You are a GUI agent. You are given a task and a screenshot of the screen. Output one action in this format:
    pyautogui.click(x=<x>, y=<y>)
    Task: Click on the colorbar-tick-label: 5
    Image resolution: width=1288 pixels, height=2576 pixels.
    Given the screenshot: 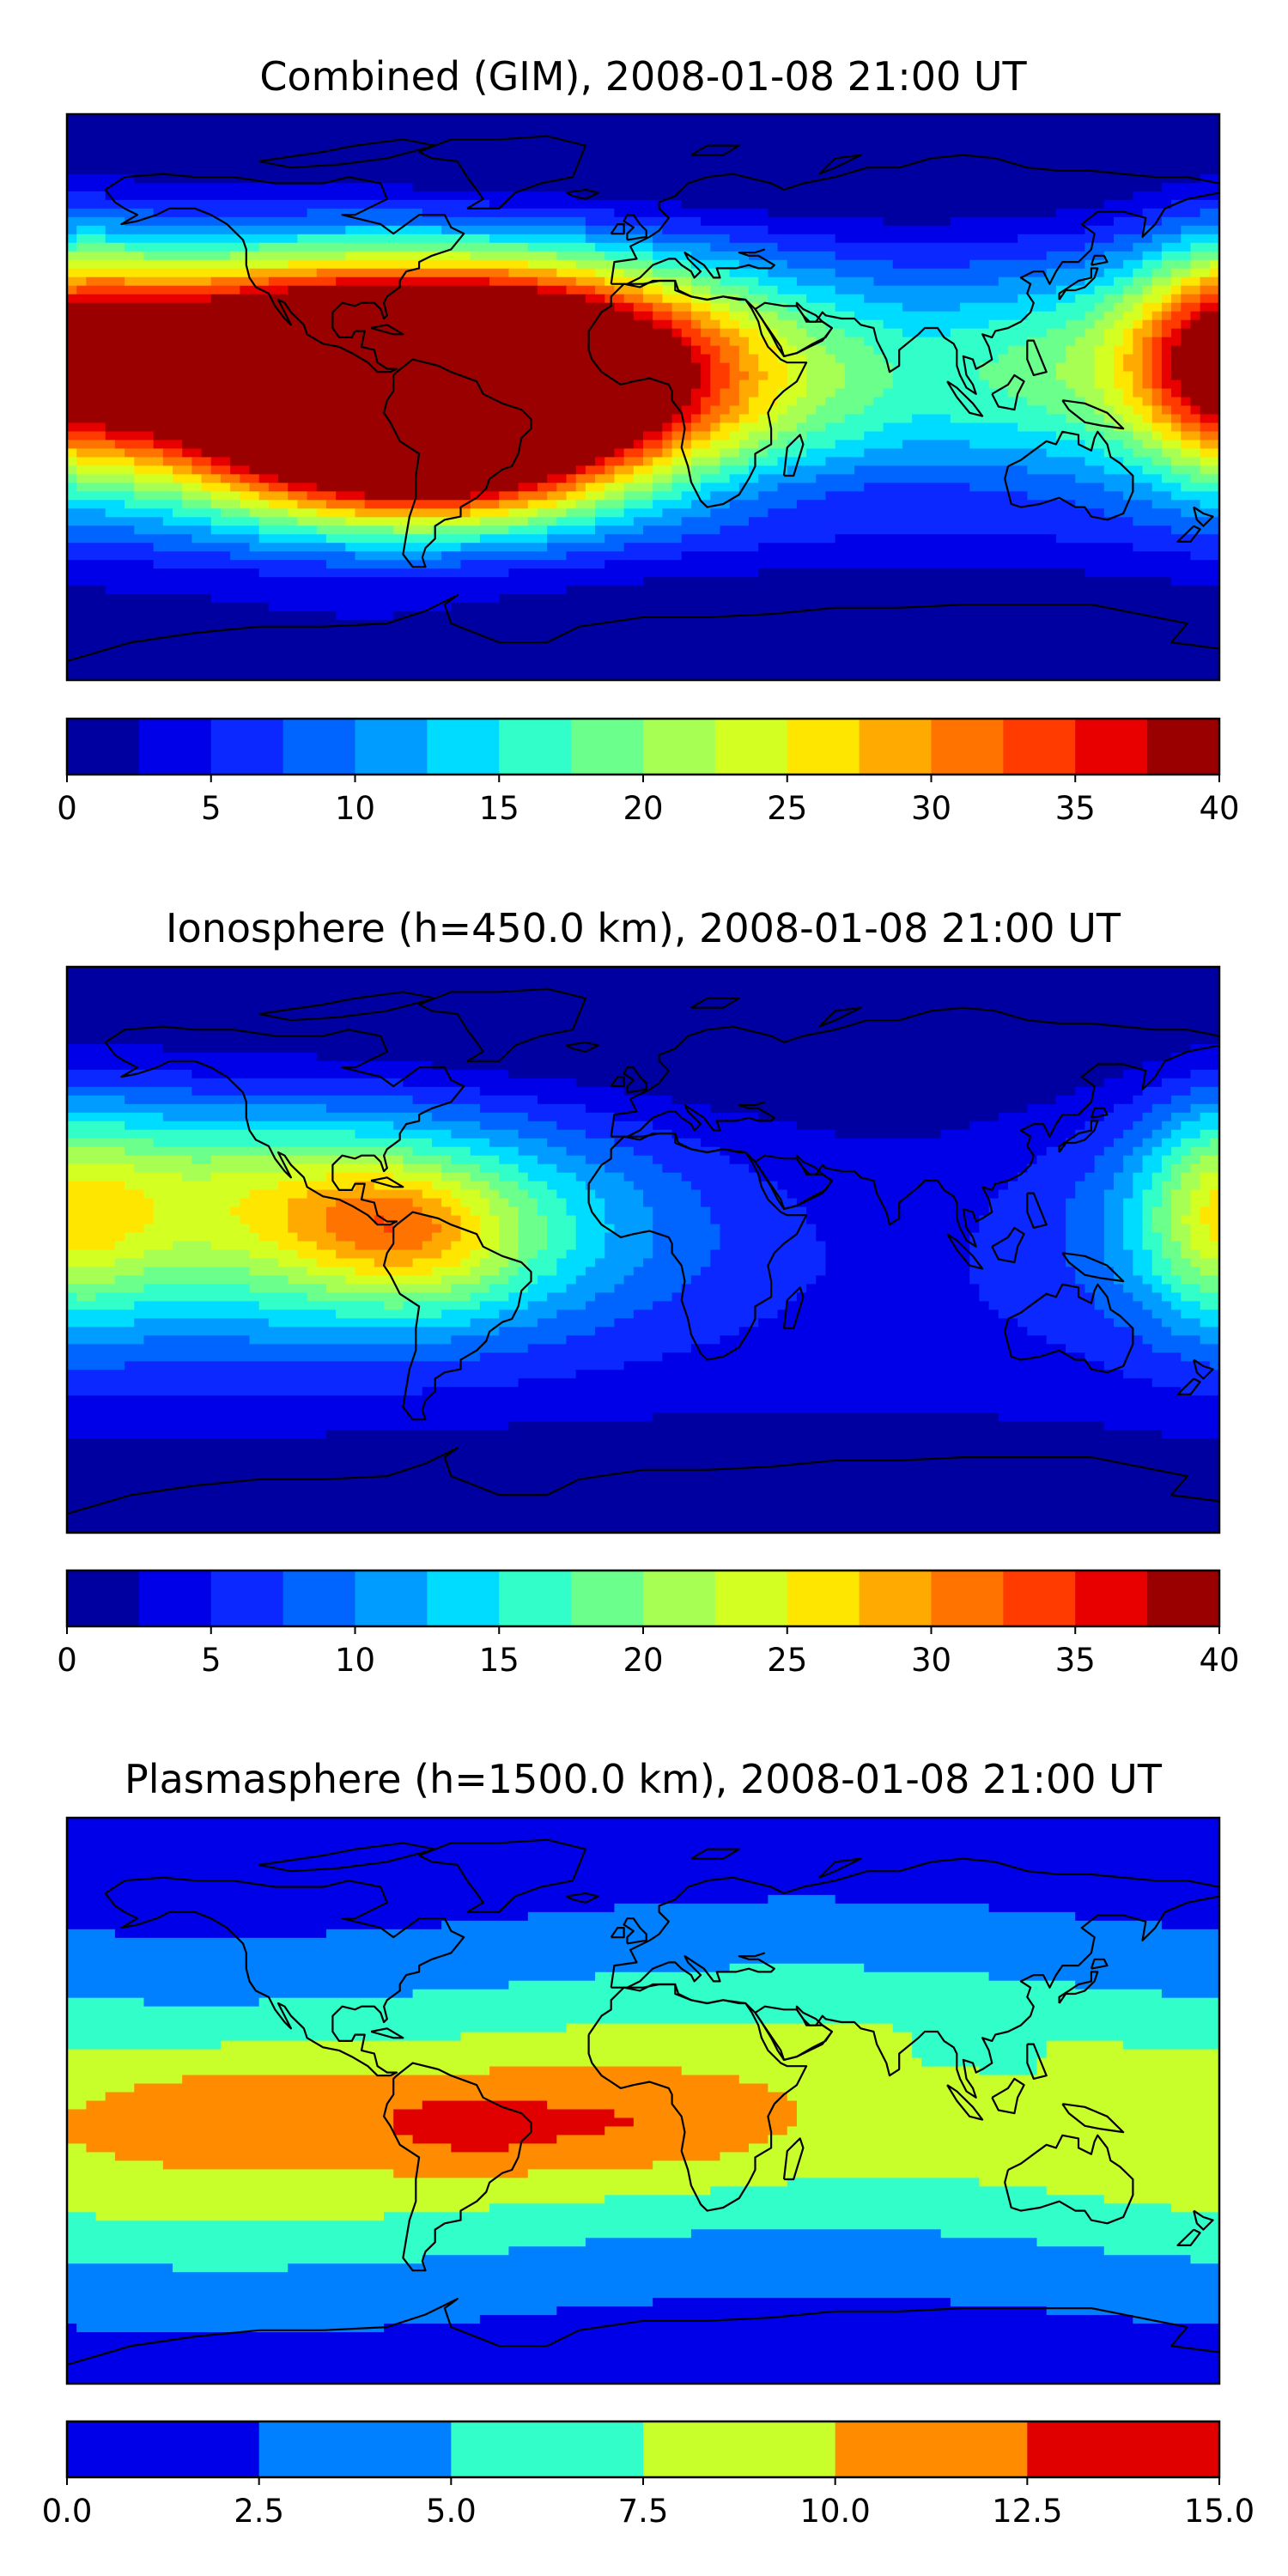 What is the action you would take?
    pyautogui.click(x=212, y=1660)
    